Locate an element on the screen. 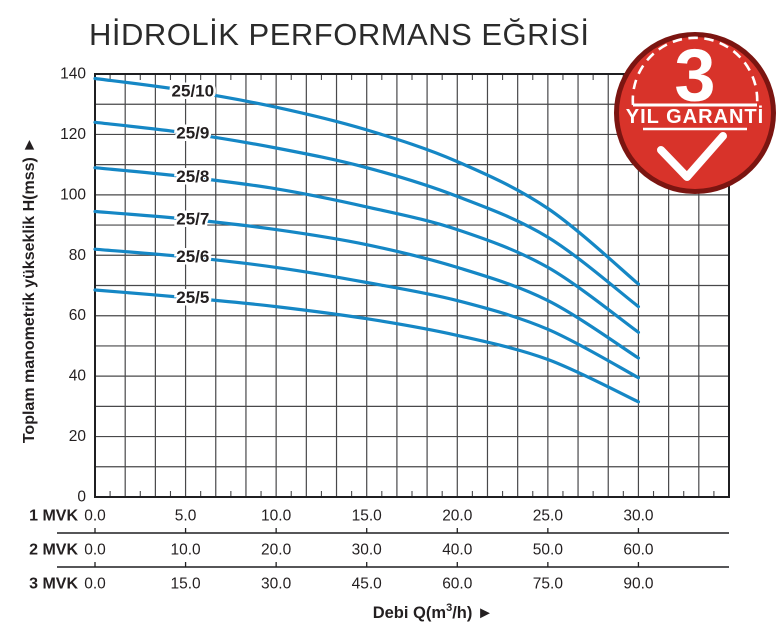 This screenshot has width=783, height=635. badge-checkmark-icon is located at coordinates (692, 156).